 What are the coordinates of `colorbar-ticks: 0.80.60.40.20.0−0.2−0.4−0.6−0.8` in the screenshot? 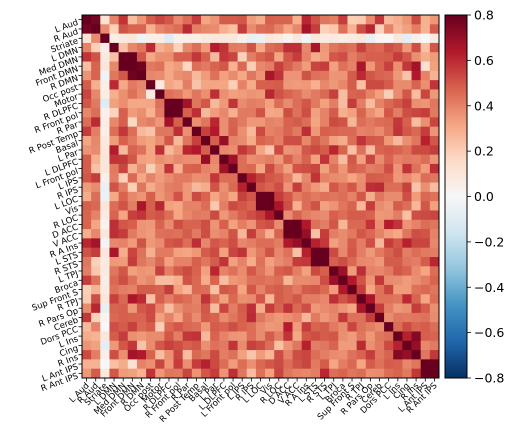 It's located at (485, 197).